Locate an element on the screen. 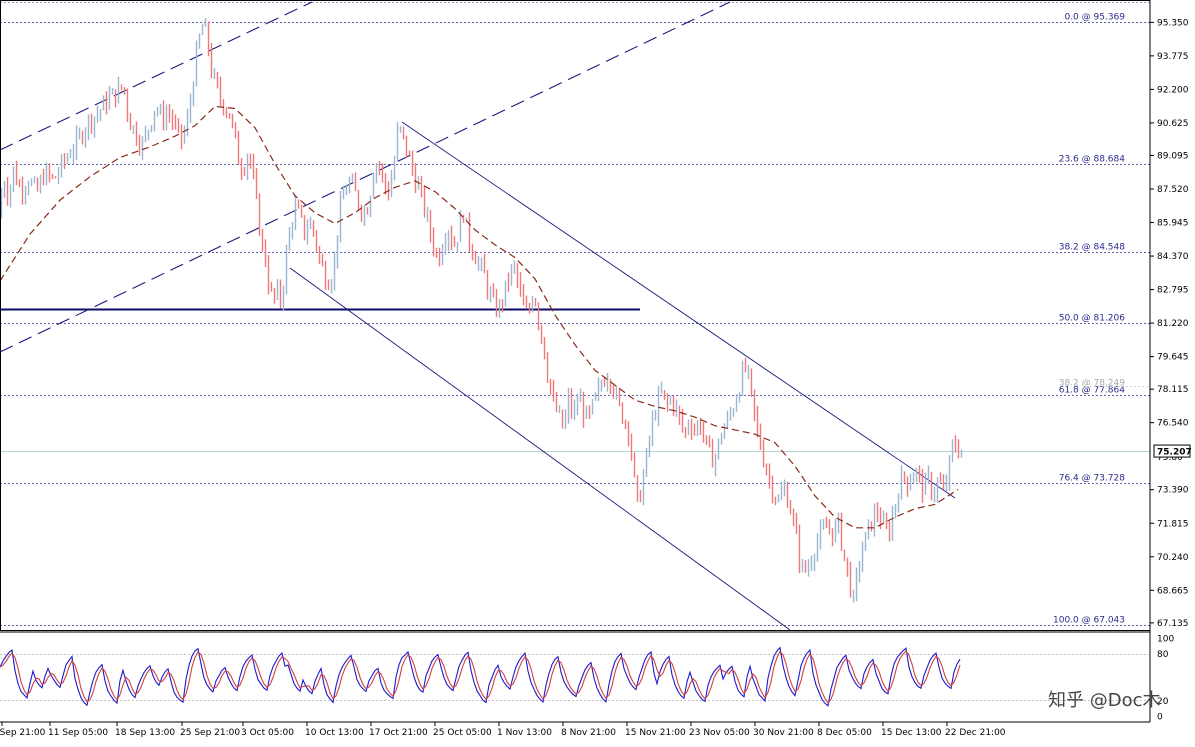  price-tick-label: 93.775 is located at coordinates (1173, 57).